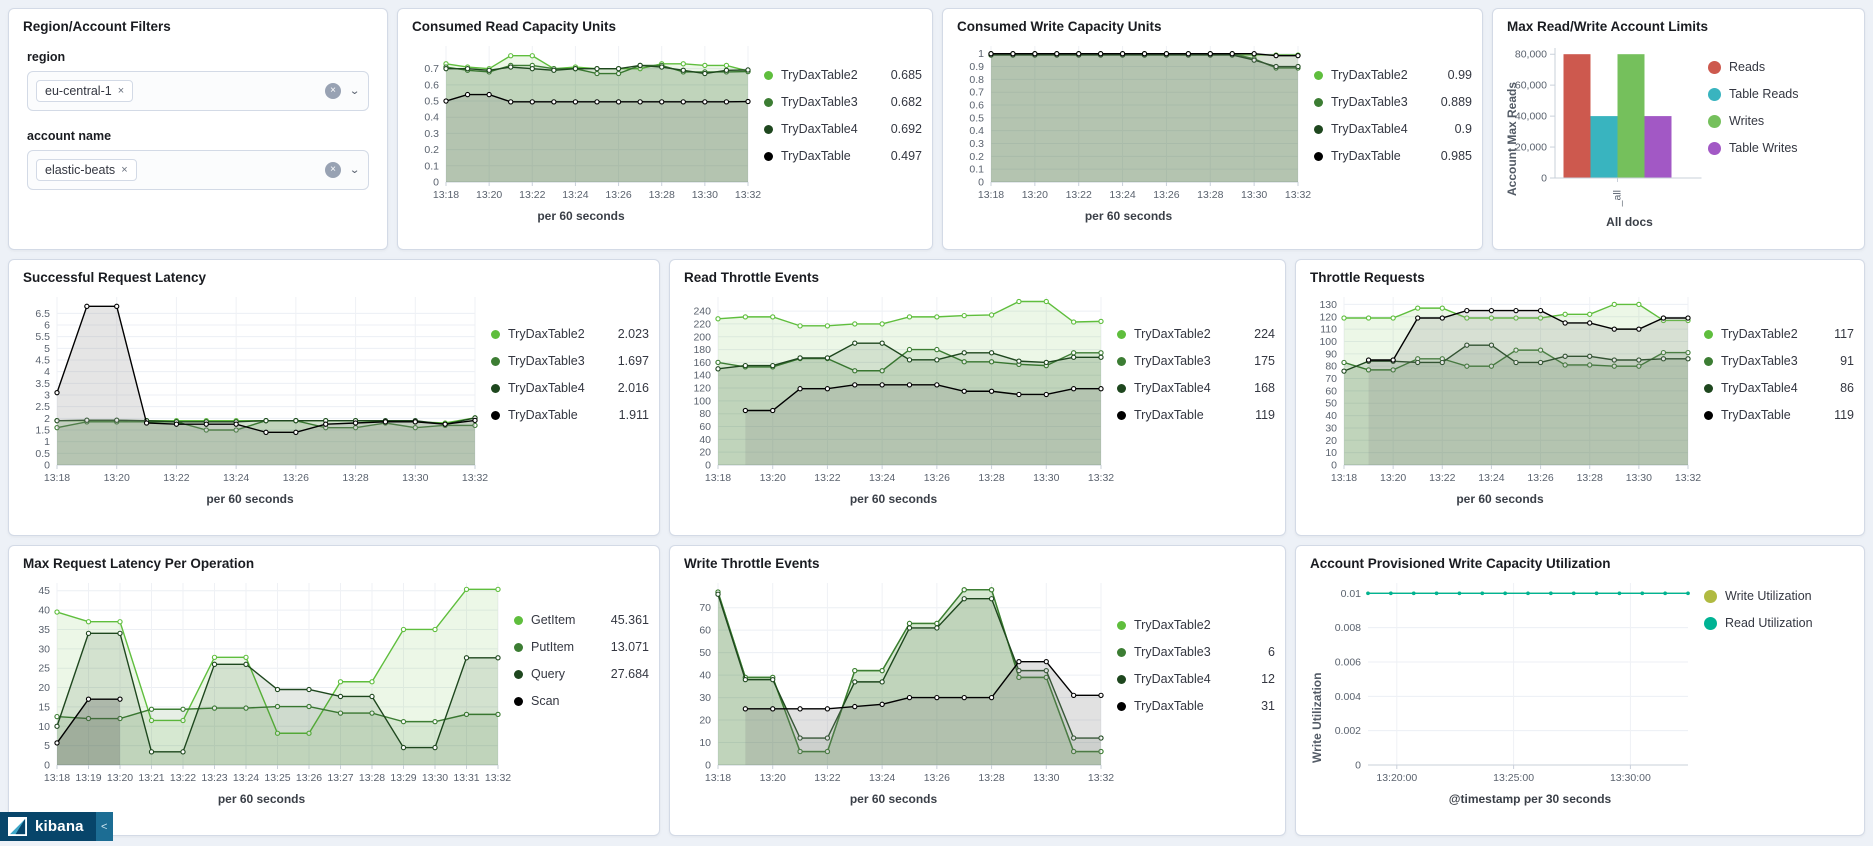  What do you see at coordinates (1618, 198) in the screenshot?
I see `svg-text: _all` at bounding box center [1618, 198].